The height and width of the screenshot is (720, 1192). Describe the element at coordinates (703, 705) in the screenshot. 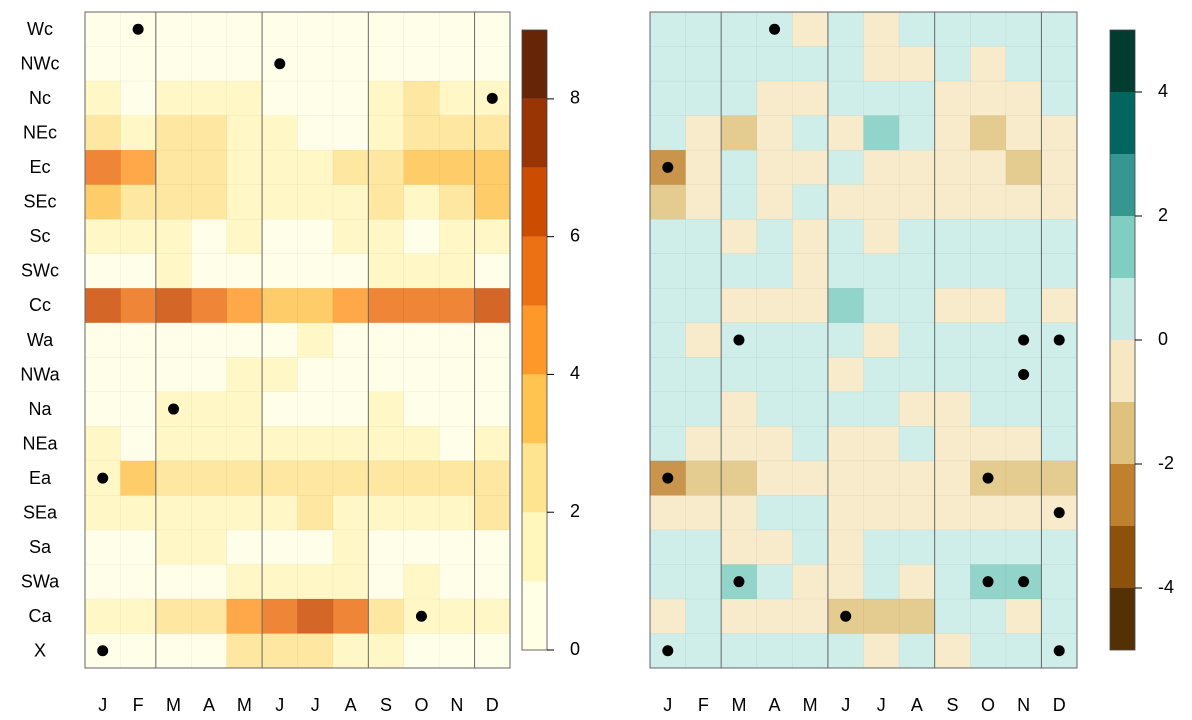

I see `x-tick-label: F` at that location.